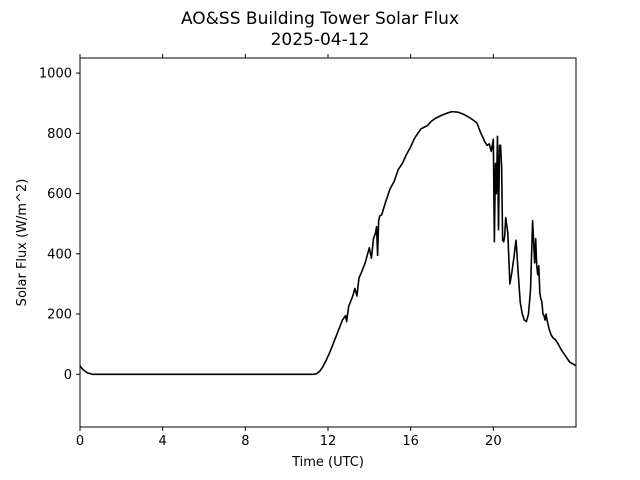 The image size is (640, 480). What do you see at coordinates (55, 74) in the screenshot?
I see `y-tick-label: 1000` at bounding box center [55, 74].